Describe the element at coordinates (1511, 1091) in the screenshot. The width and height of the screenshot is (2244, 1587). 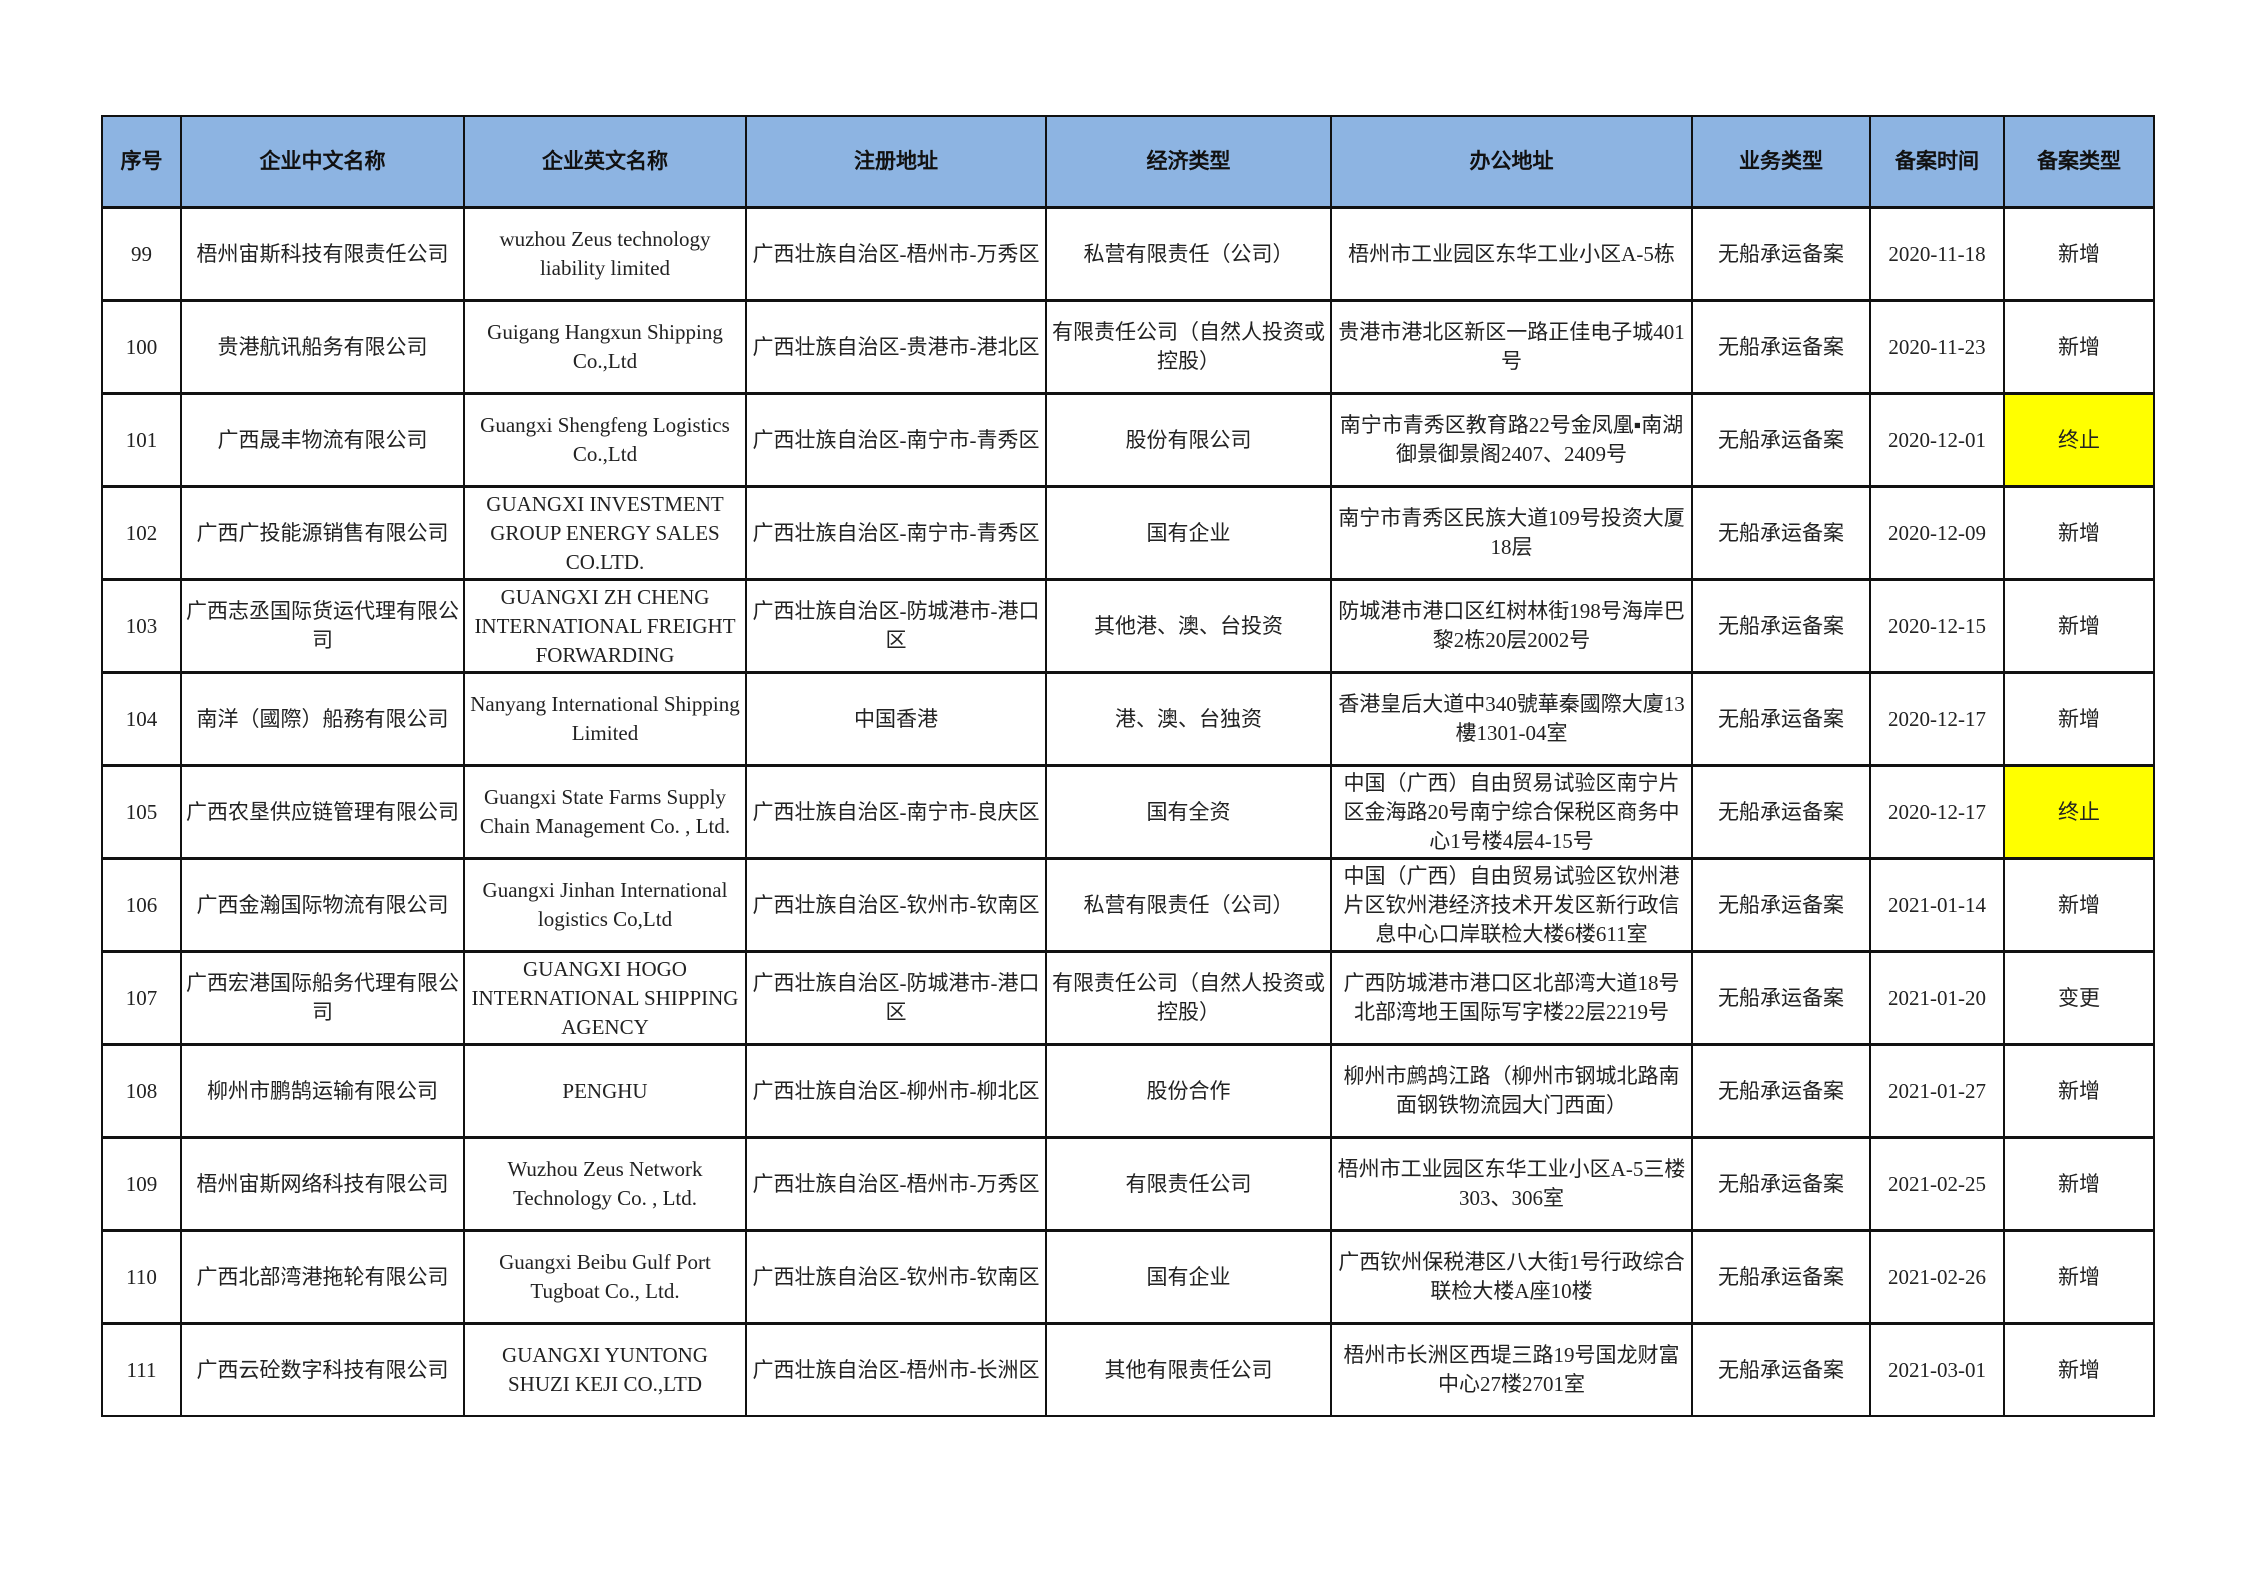
I see `cell-office-address: 柳州市鹧鸪江路（柳州市钢城北路南面钢铁物流园大门西面）` at that location.